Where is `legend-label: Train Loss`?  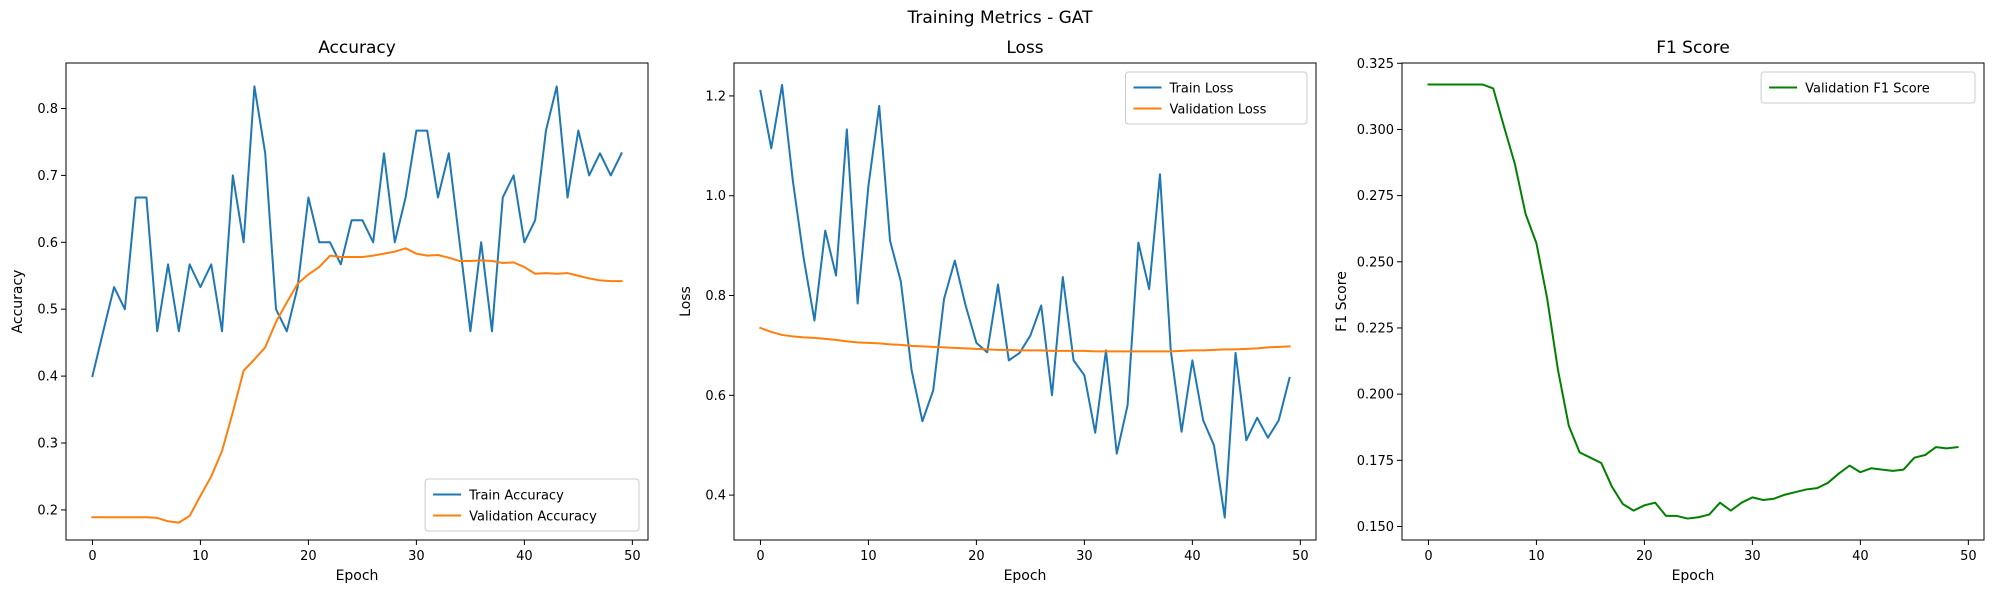 legend-label: Train Loss is located at coordinates (1201, 89).